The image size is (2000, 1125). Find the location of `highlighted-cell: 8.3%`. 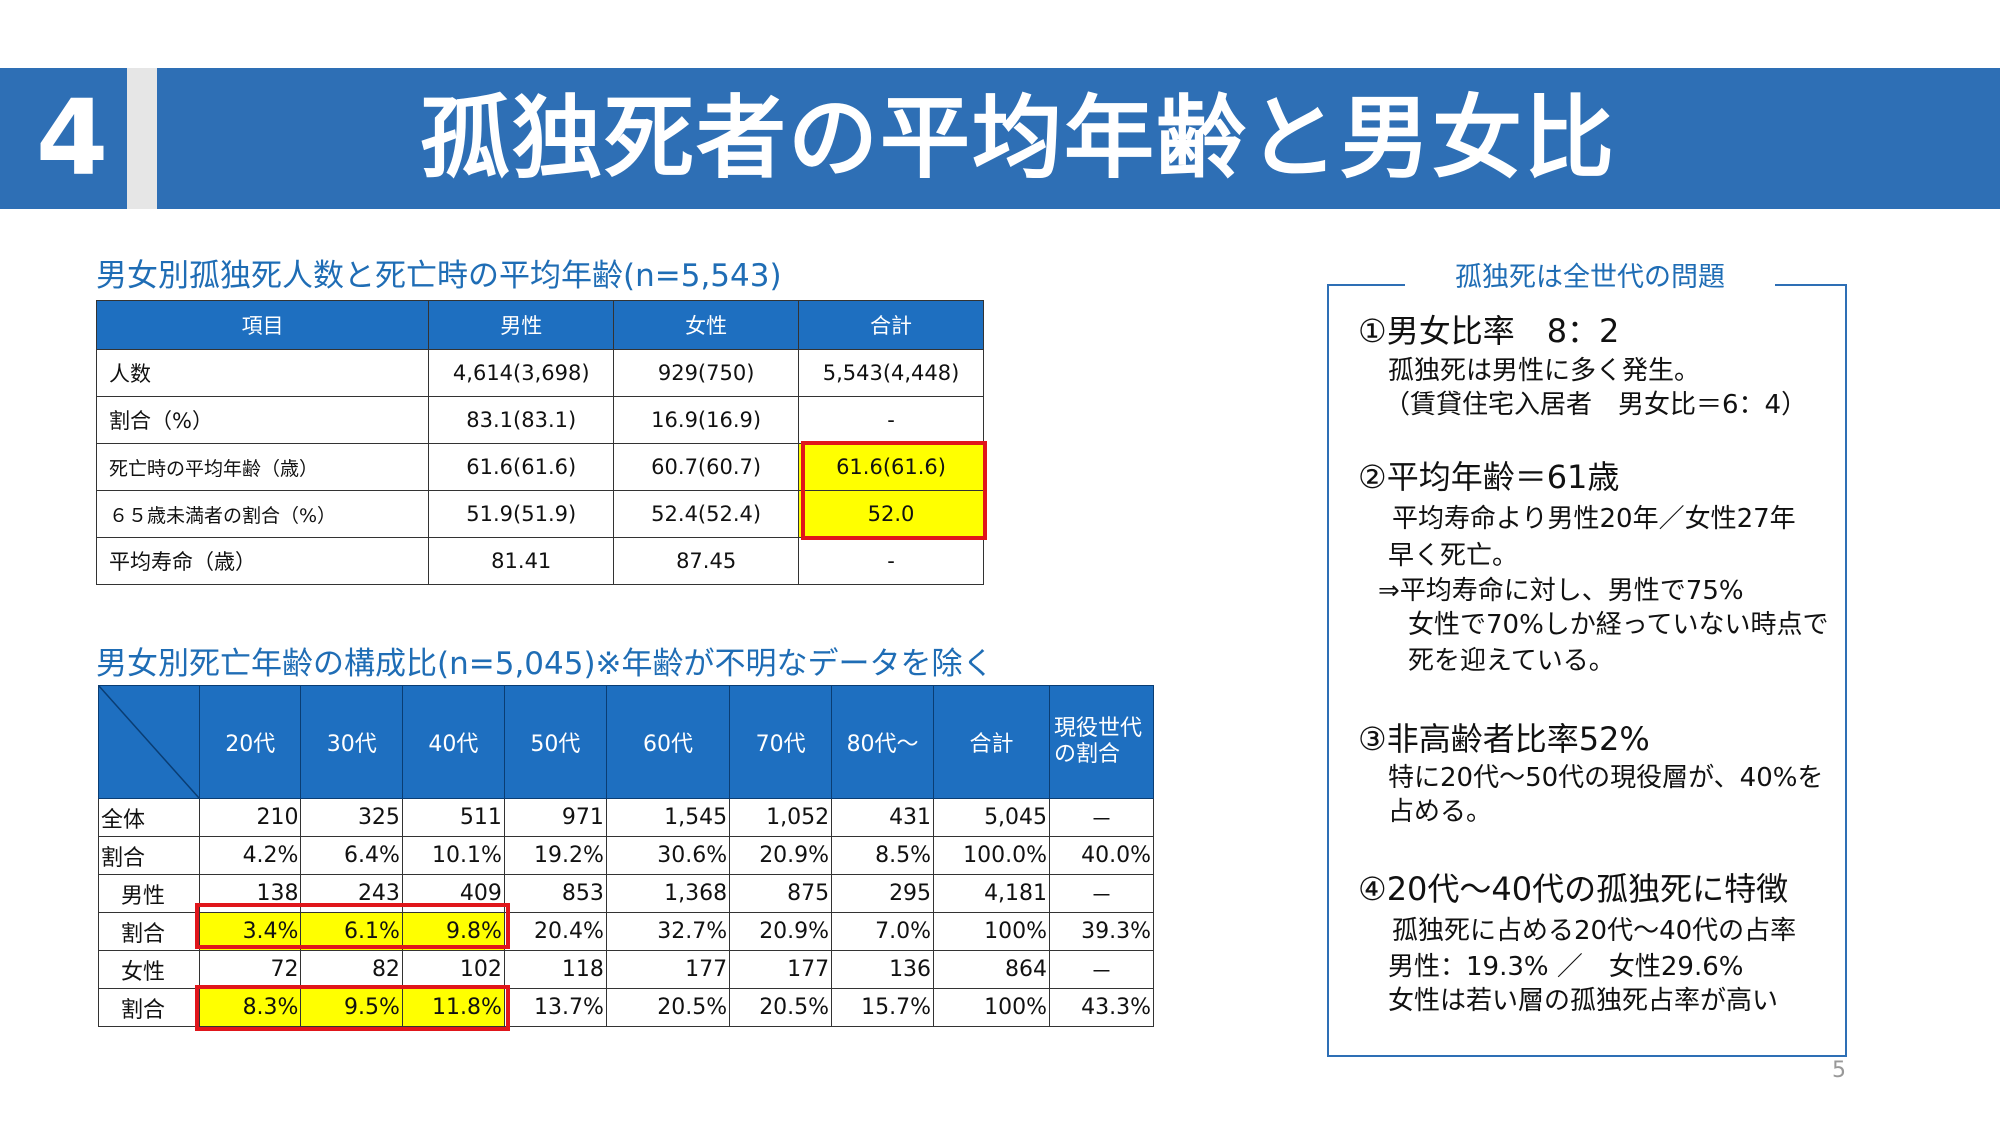

highlighted-cell: 8.3% is located at coordinates (250, 1007).